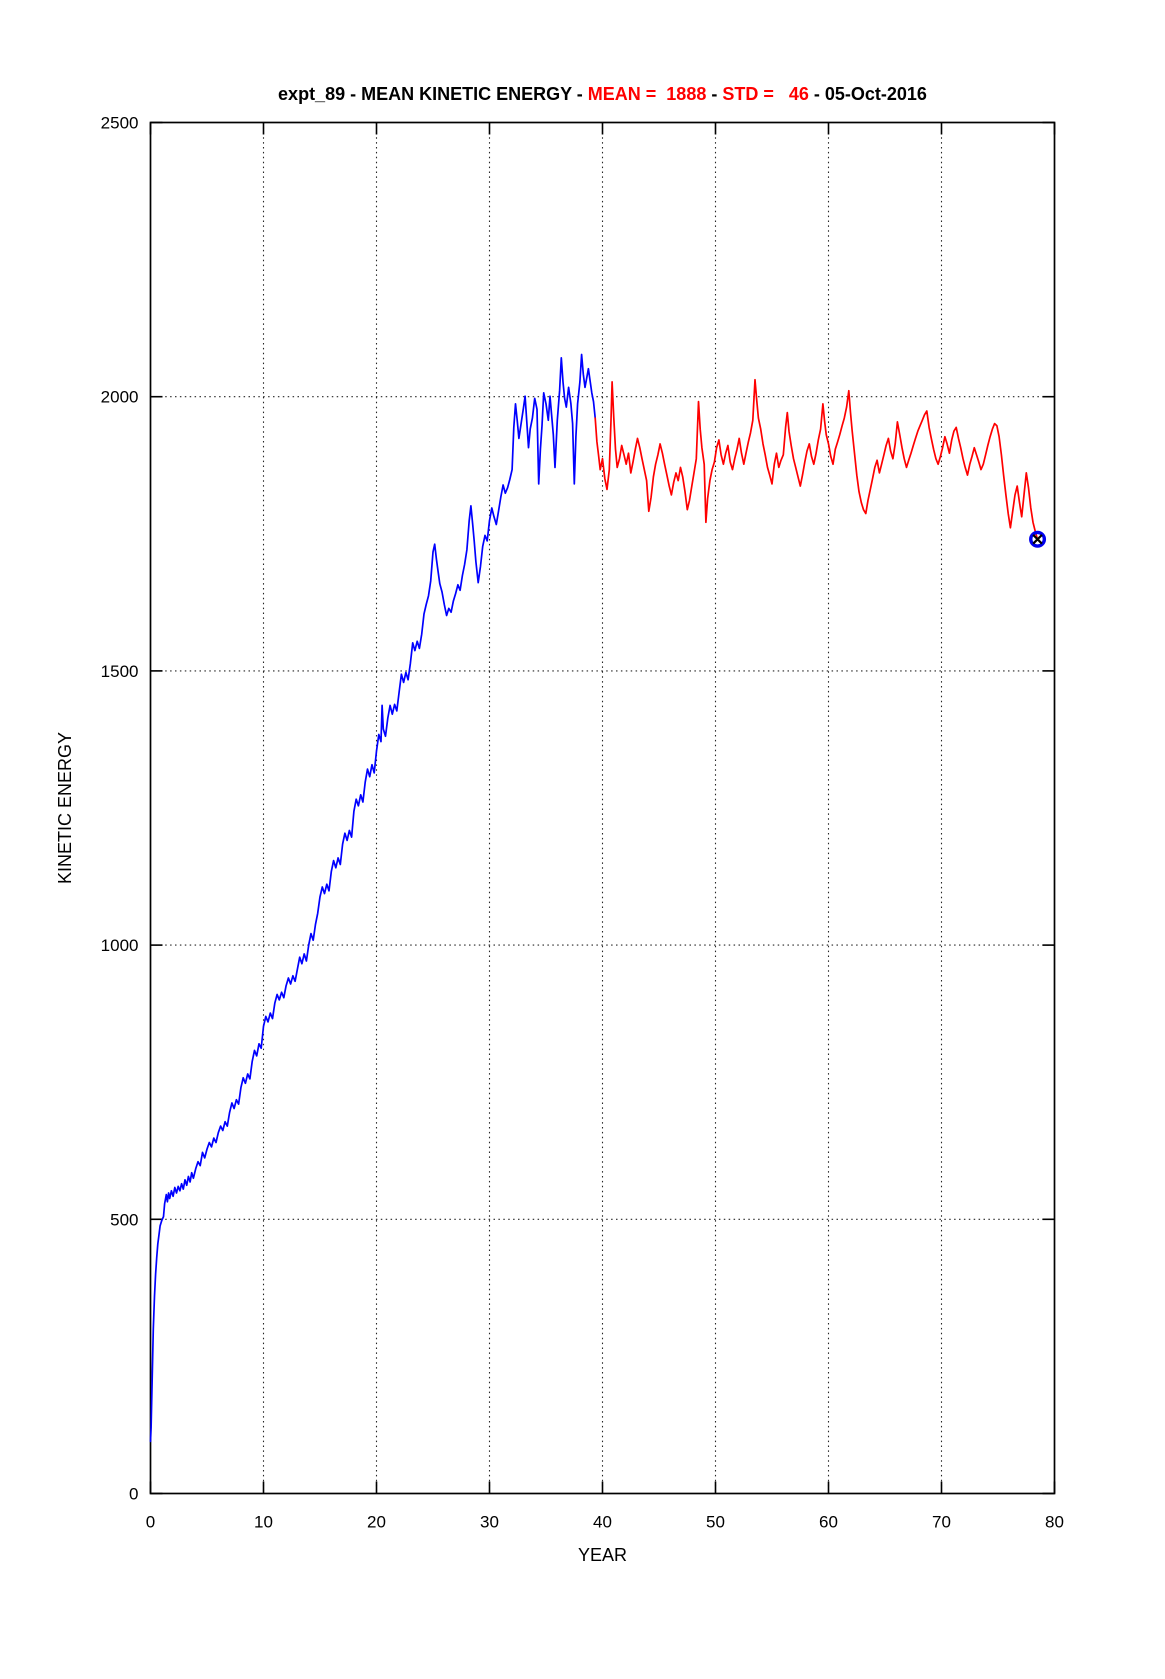 This screenshot has height=1679, width=1165. What do you see at coordinates (120, 397) in the screenshot?
I see `y-tick-label: 2000` at bounding box center [120, 397].